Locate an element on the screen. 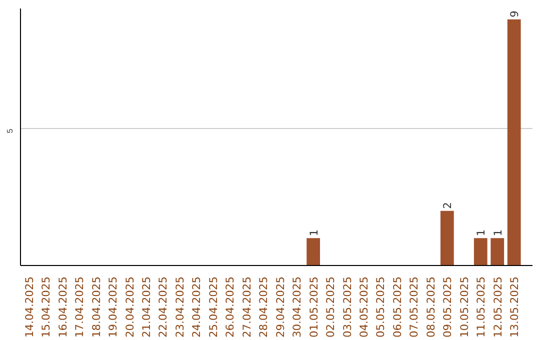  x-tick-label: 13.05.2025 is located at coordinates (515, 307).